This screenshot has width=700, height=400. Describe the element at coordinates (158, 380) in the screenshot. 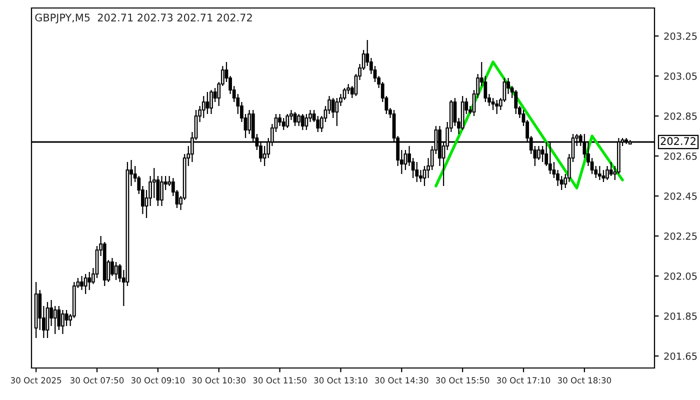

I see `x-tick-label: 30 Oct 09:10` at that location.